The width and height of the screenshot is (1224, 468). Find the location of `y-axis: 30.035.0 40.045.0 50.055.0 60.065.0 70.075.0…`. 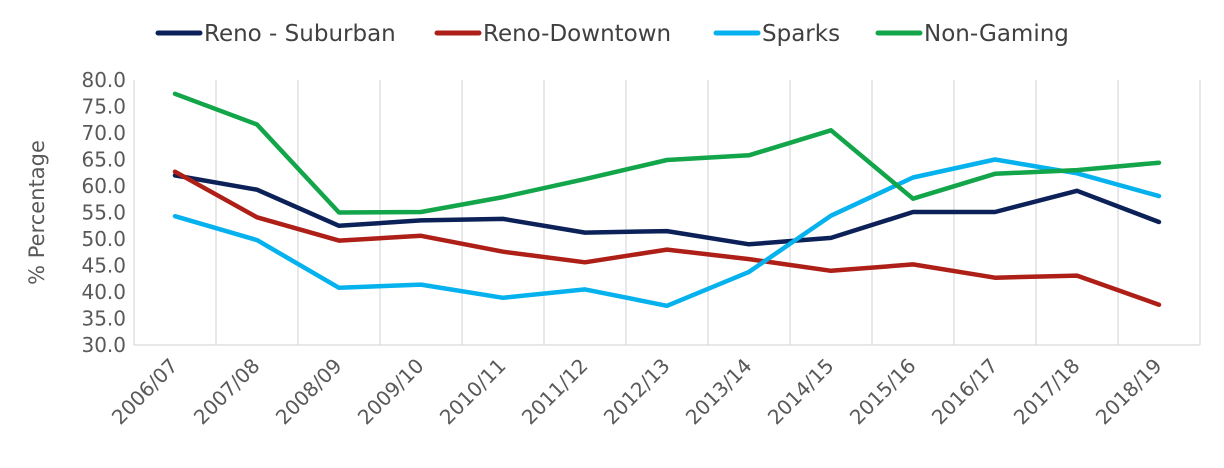

y-axis: 30.035.0 40.045.0 50.055.0 60.065.0 70.075.0… is located at coordinates (103, 212).